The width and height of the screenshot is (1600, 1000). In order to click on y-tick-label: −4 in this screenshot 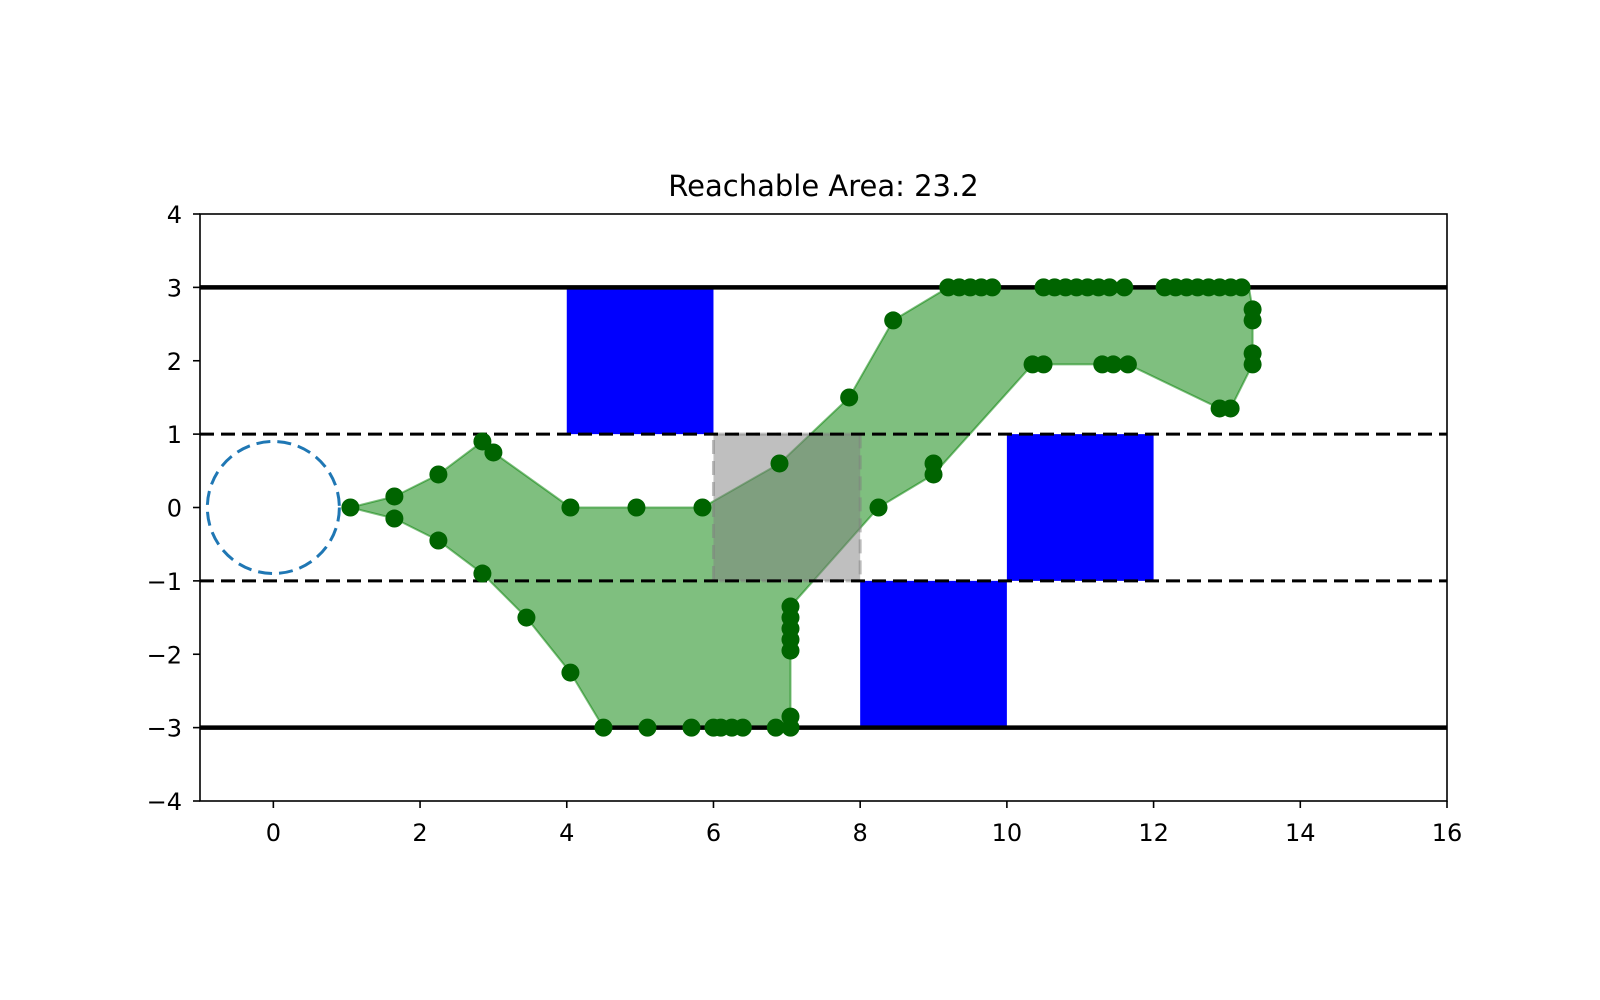, I will do `click(164, 802)`.